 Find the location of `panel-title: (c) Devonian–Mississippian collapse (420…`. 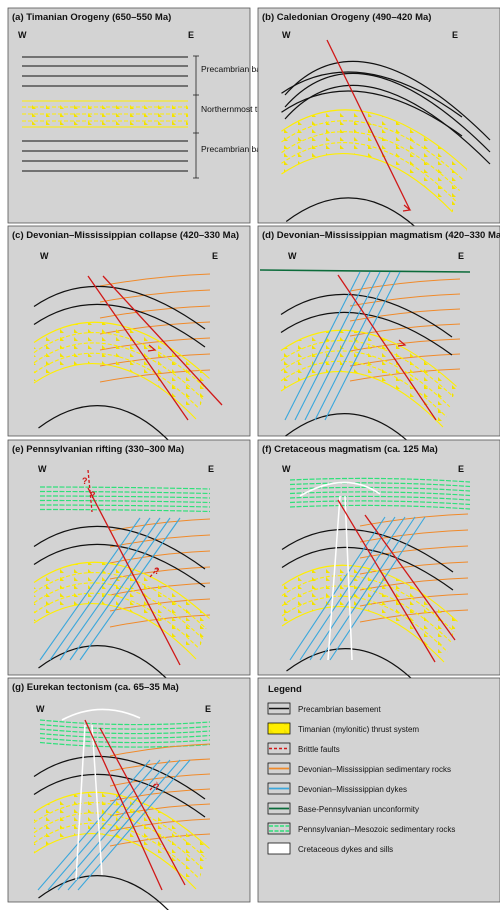

panel-title: (c) Devonian–Mississippian collapse (420… is located at coordinates (125, 235).